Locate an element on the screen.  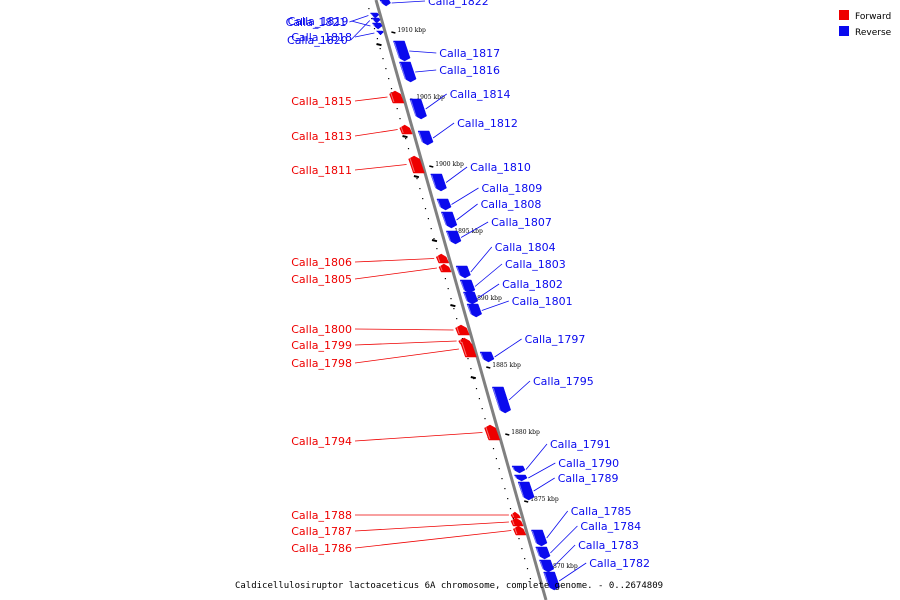
gene-label: Calla_1785 is located at coordinates (601, 511).